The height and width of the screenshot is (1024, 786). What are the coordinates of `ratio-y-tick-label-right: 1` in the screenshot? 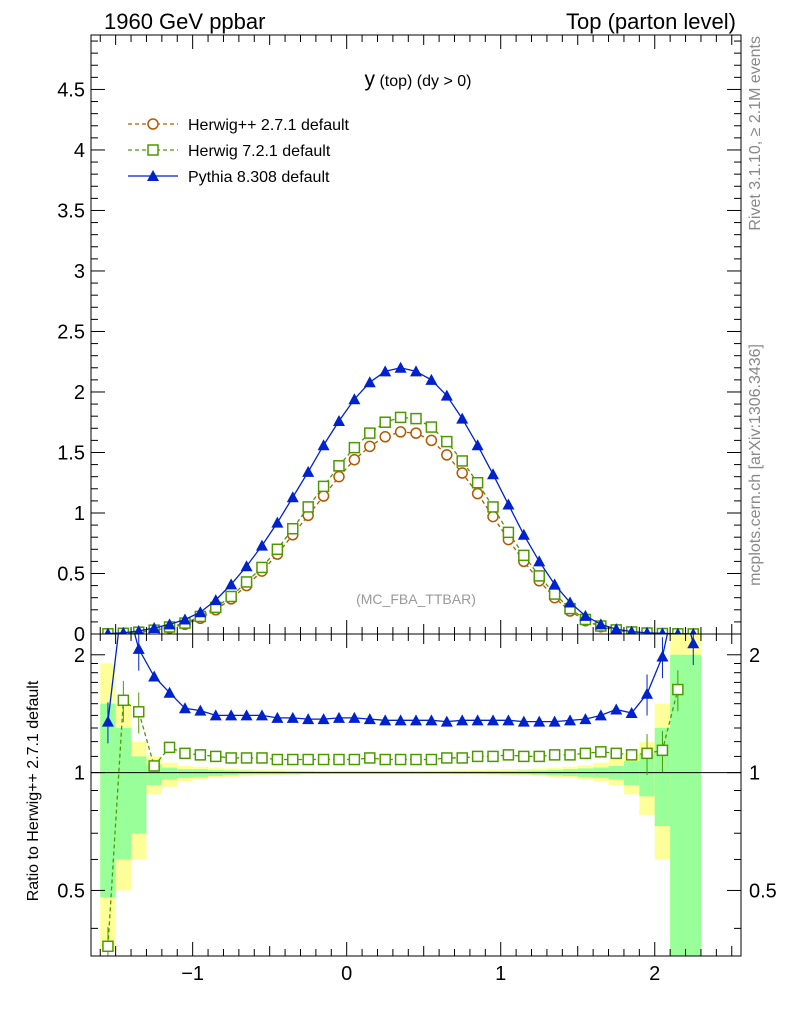 It's located at (754, 774).